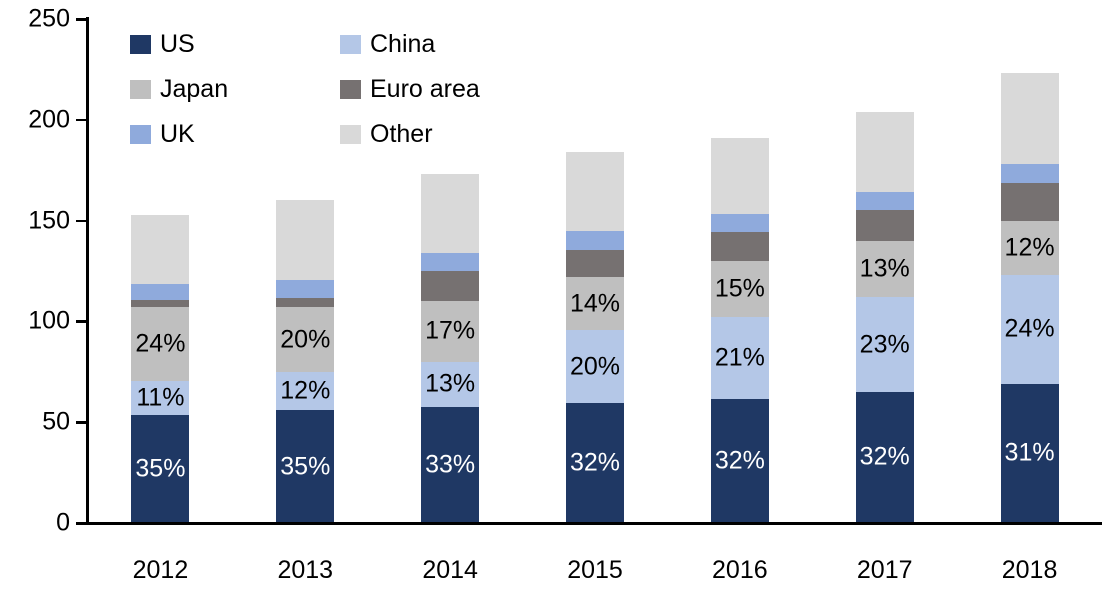  What do you see at coordinates (589, 523) in the screenshot?
I see `x-axis-line` at bounding box center [589, 523].